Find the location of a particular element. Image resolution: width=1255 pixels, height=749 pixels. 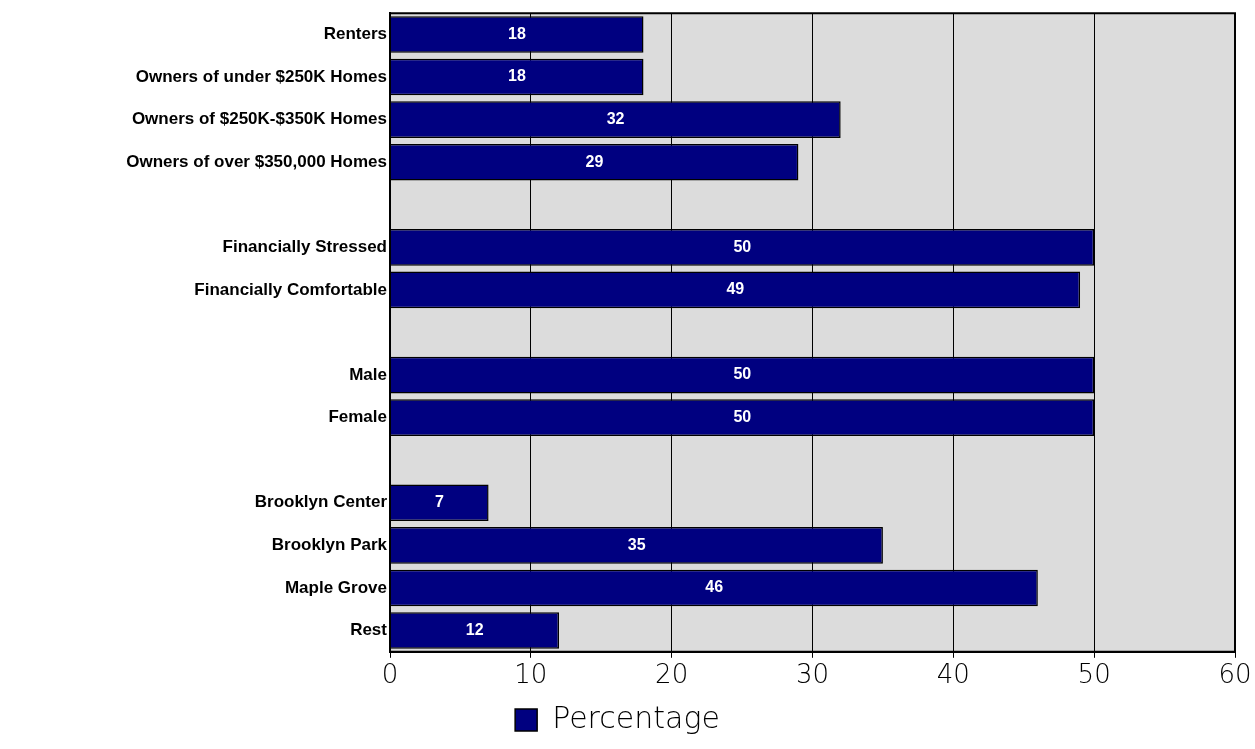

y-tick-label: Brooklyn Park is located at coordinates (329, 545).